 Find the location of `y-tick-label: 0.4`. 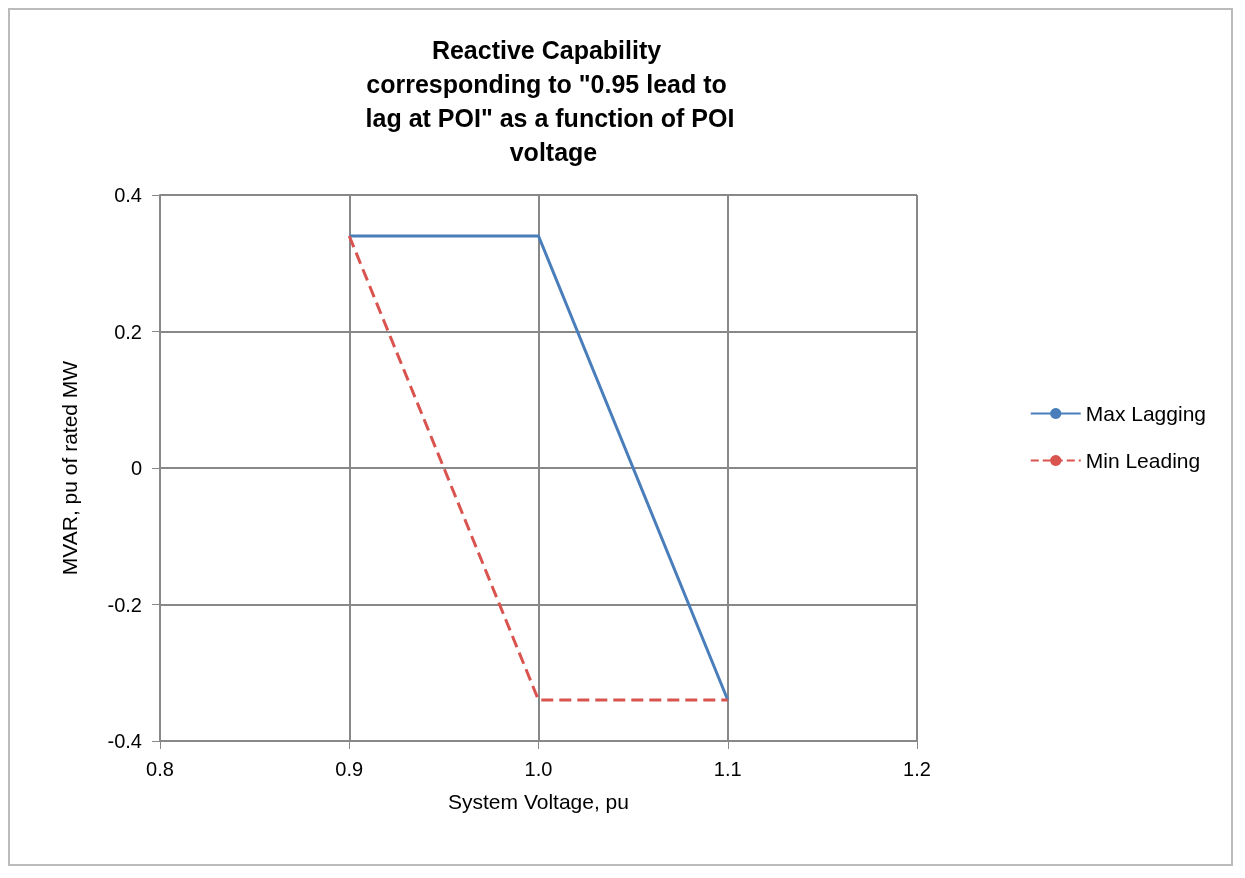

y-tick-label: 0.4 is located at coordinates (128, 195).